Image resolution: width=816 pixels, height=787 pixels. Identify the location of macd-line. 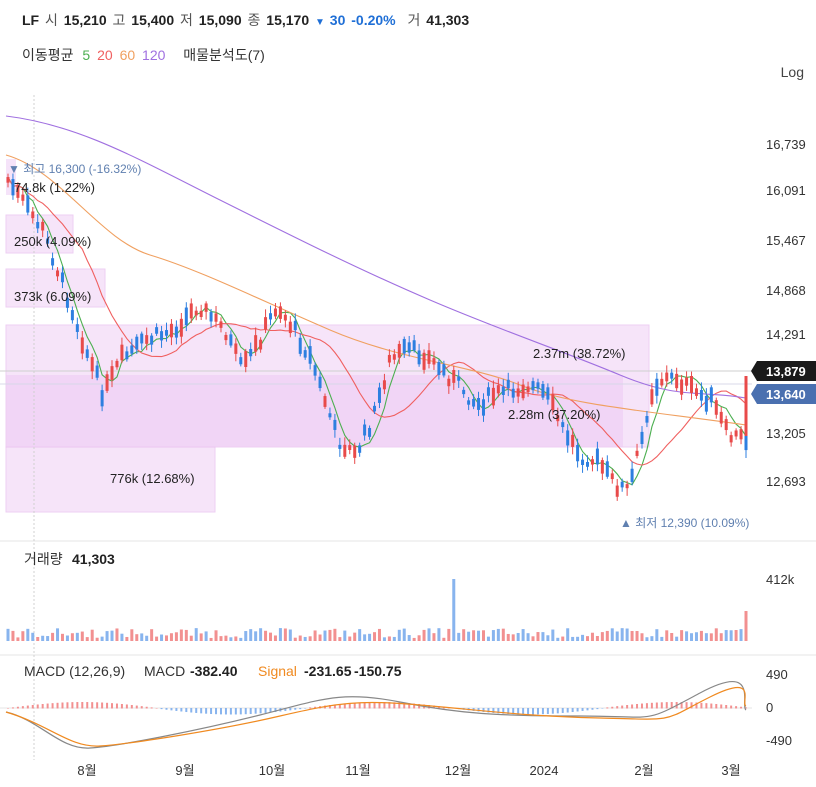
(376, 714).